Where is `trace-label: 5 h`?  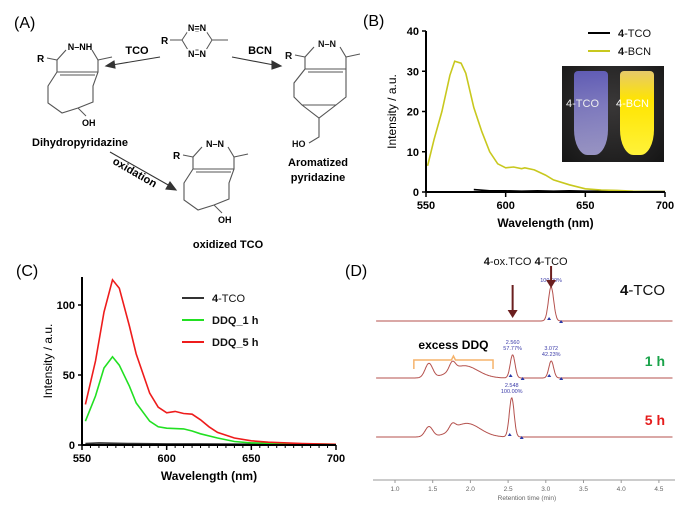 trace-label: 5 h is located at coordinates (655, 420).